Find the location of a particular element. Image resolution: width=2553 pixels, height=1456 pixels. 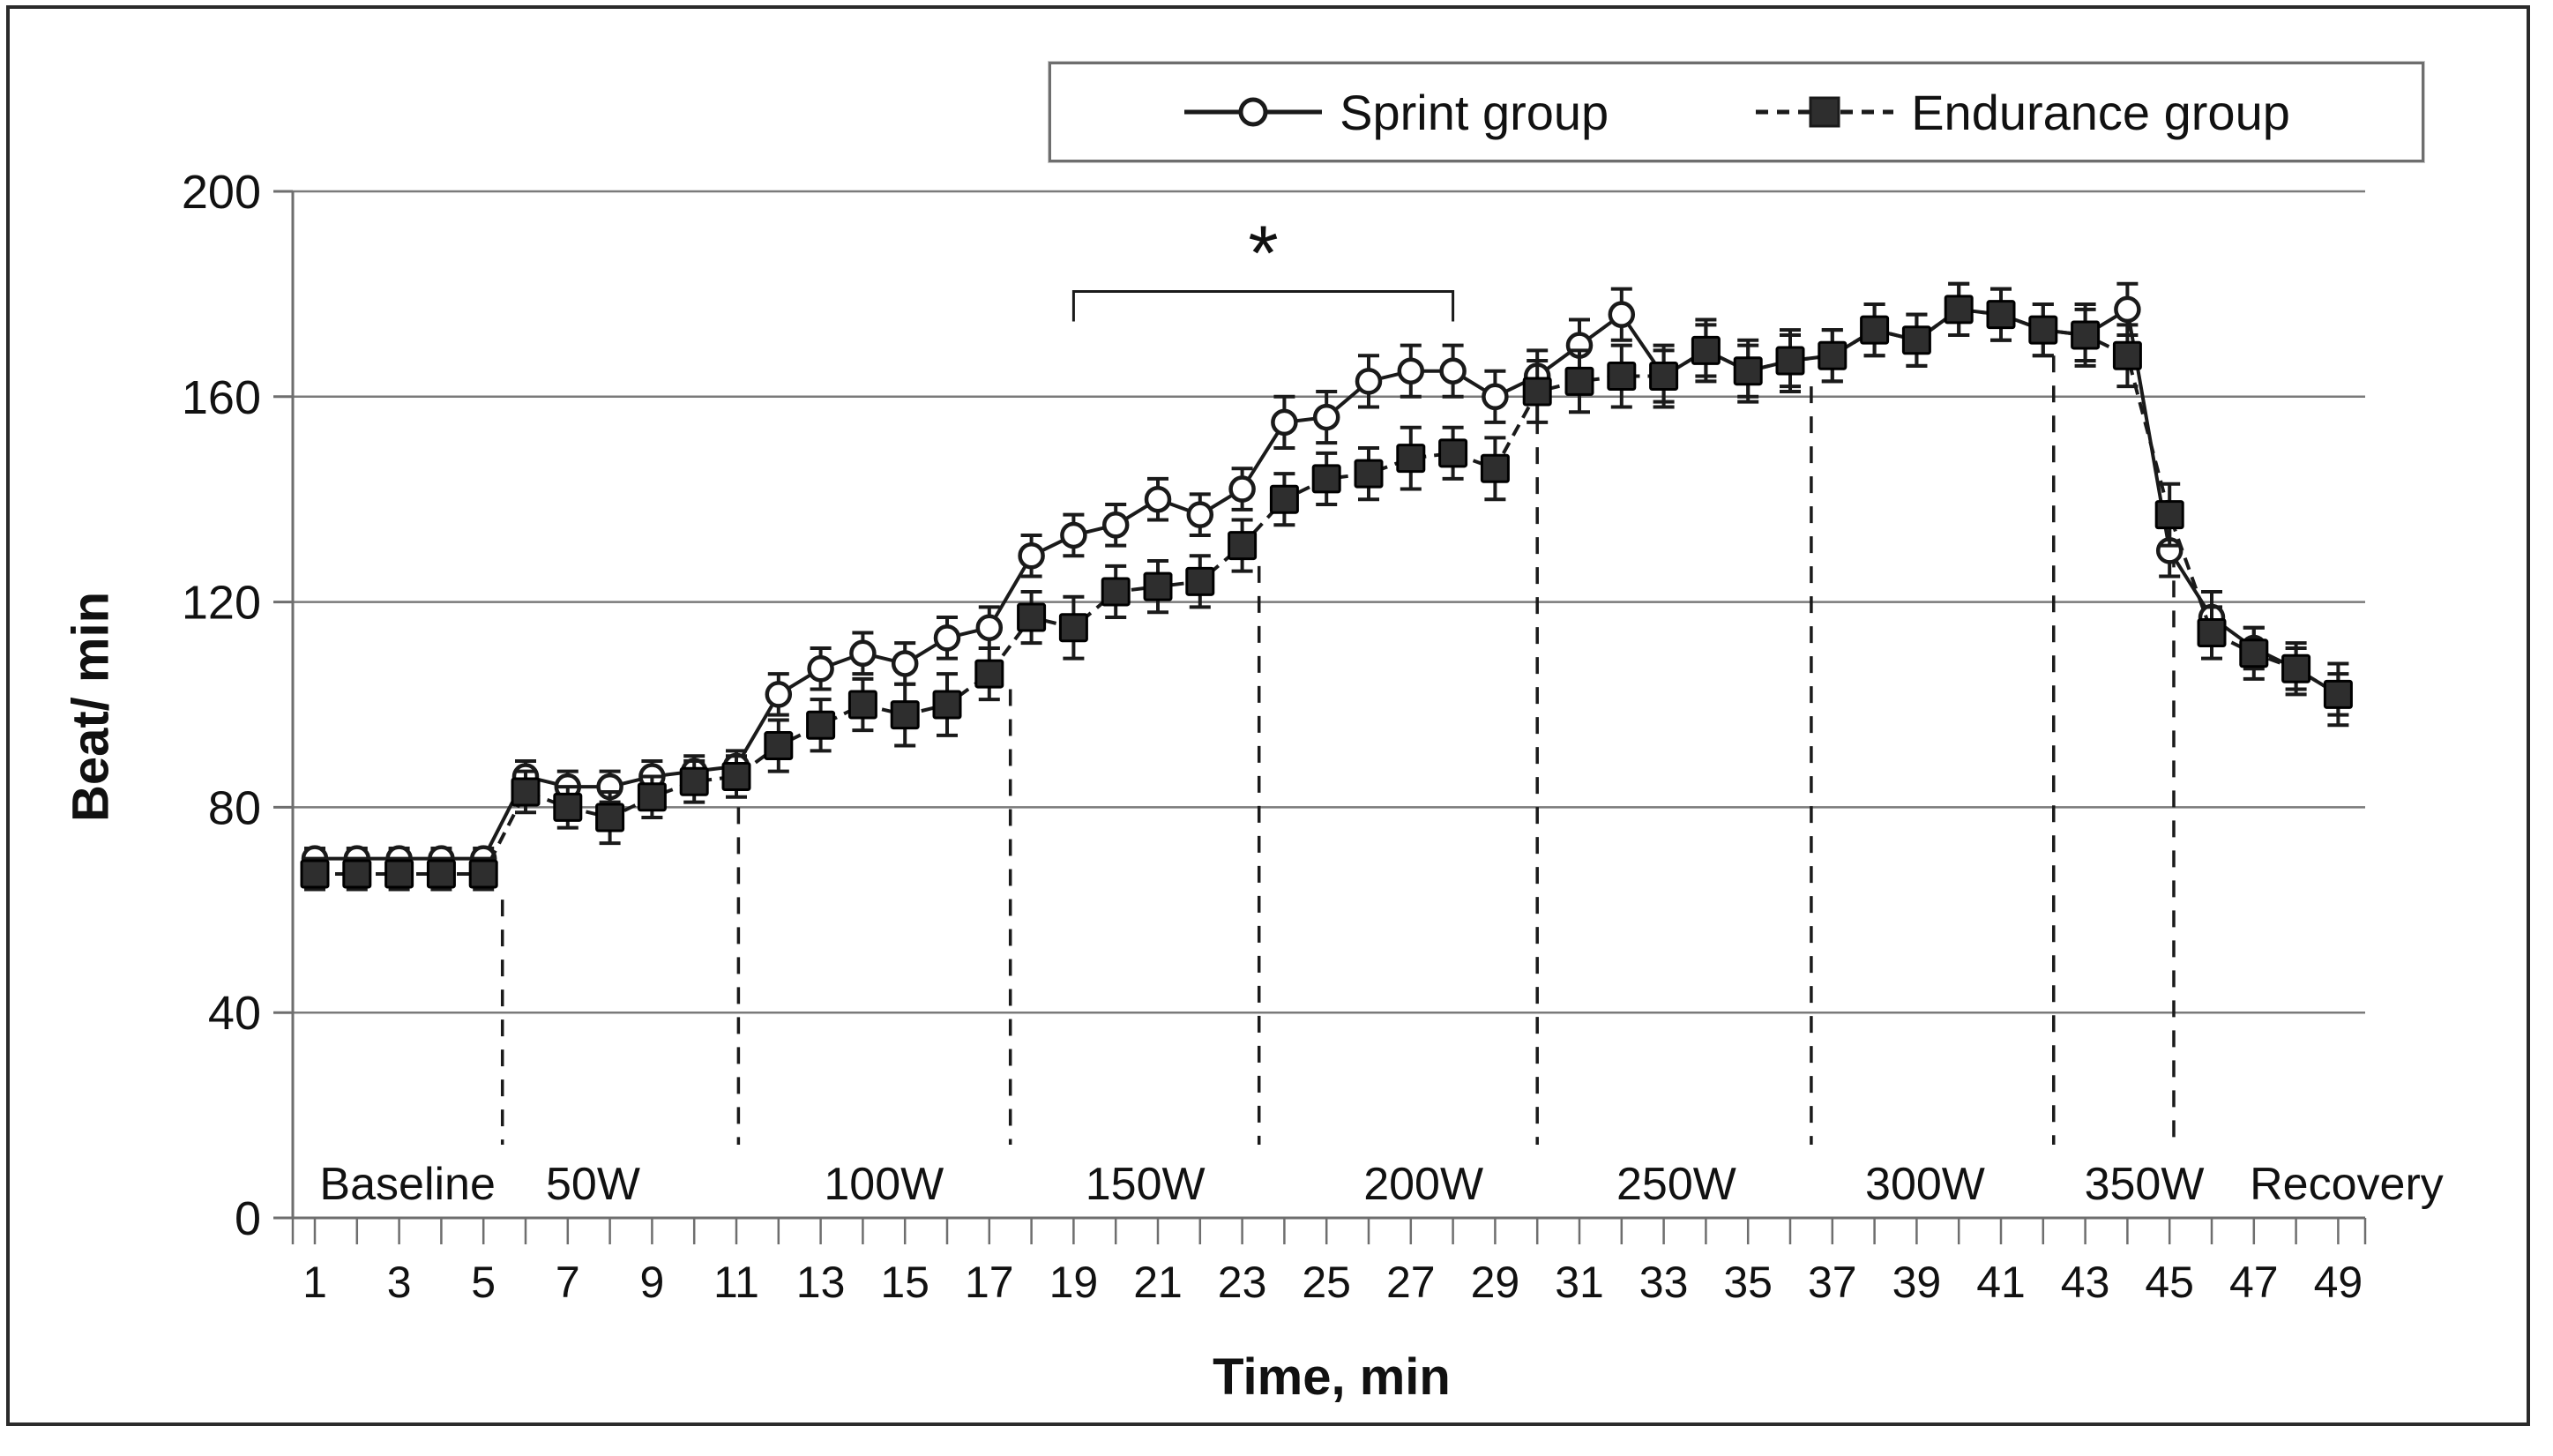

legend: Sprint group Endurance group is located at coordinates (1737, 112).